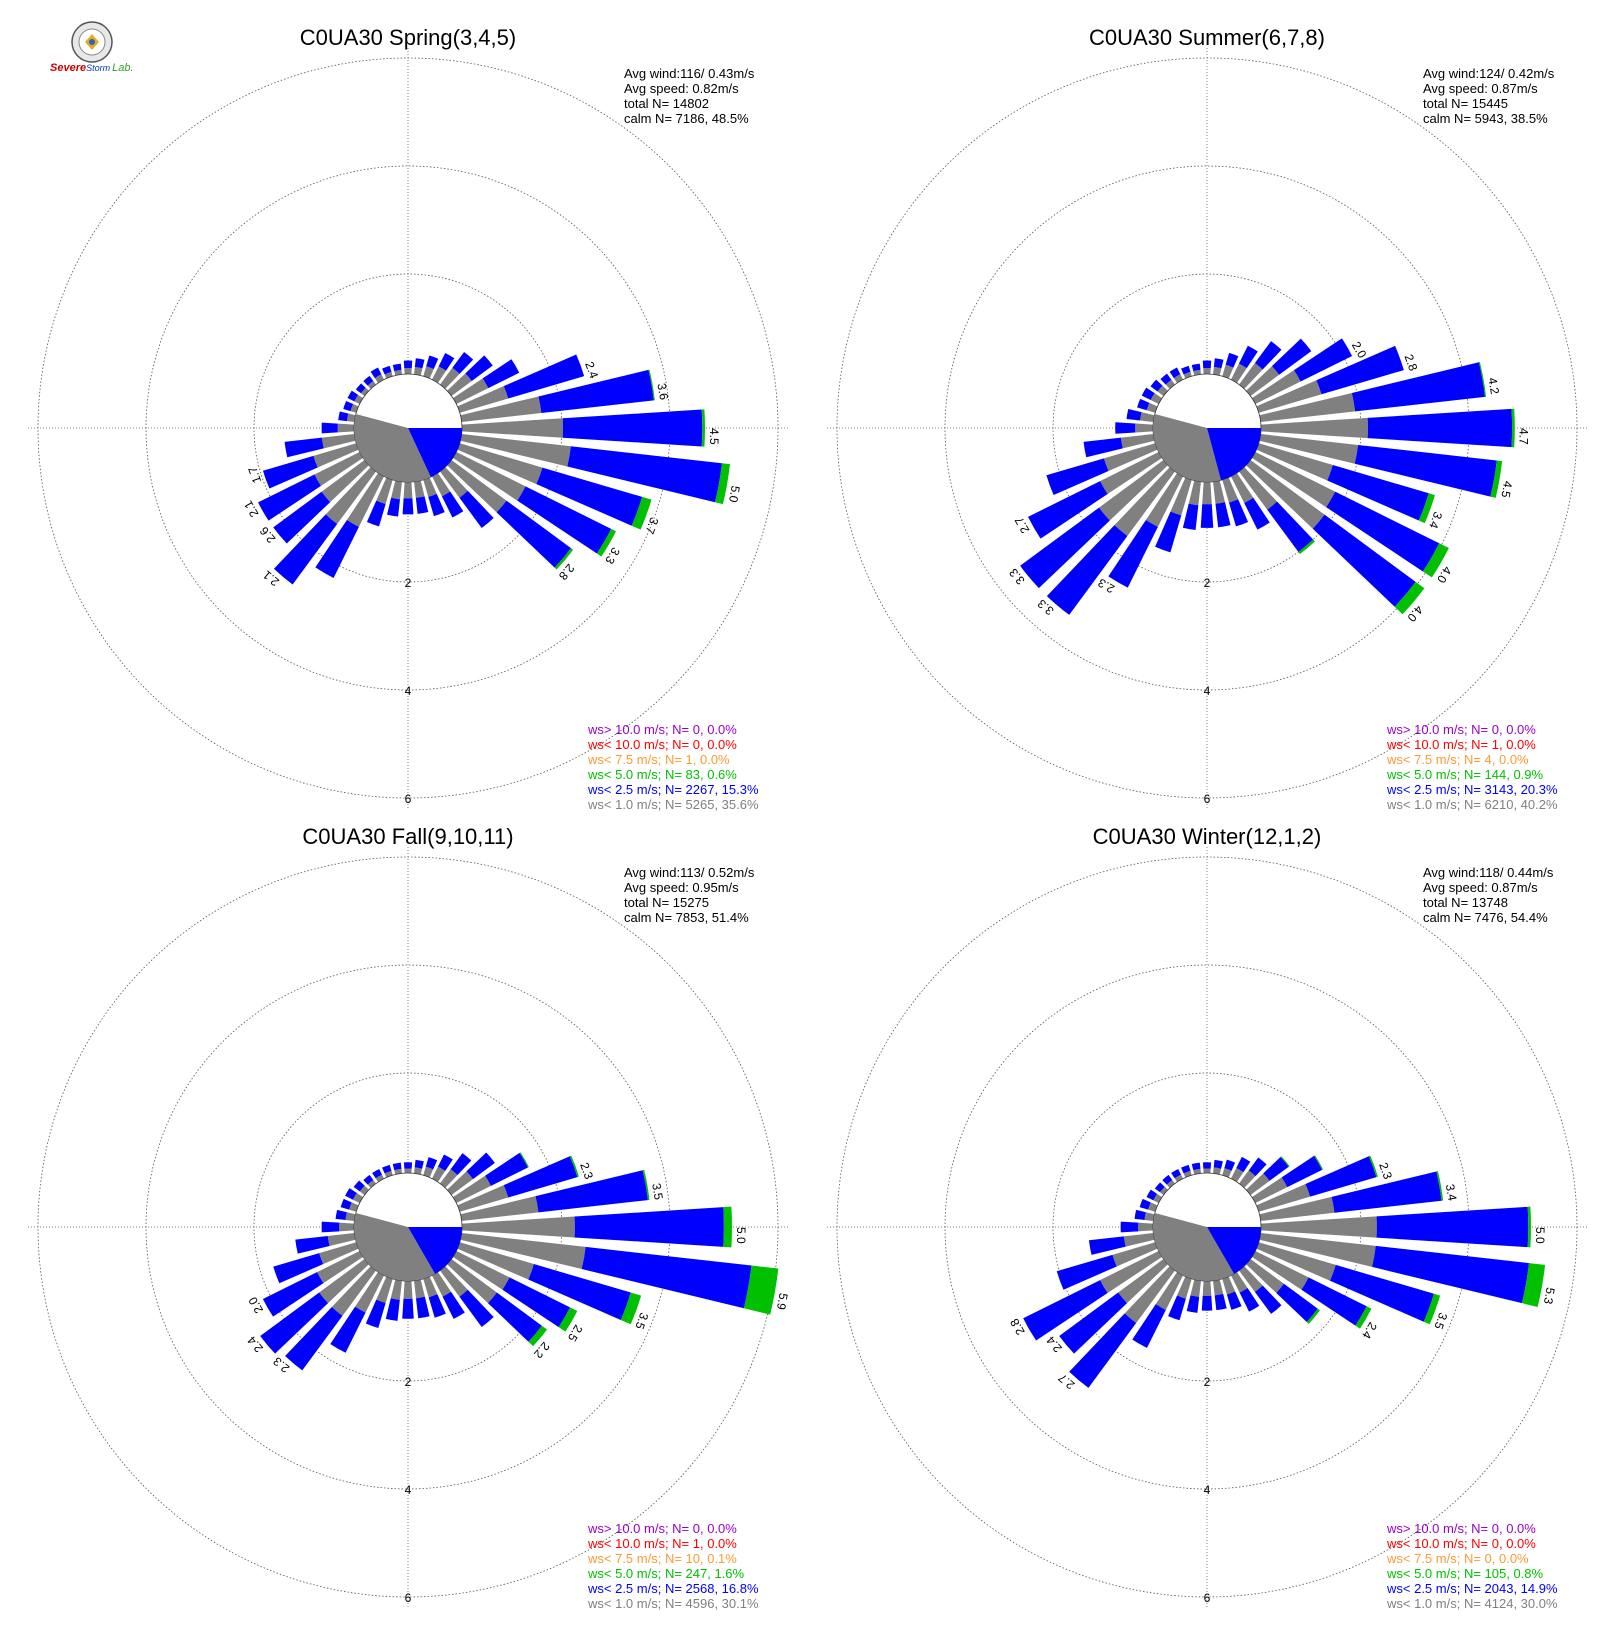 Image resolution: width=1620 pixels, height=1640 pixels. I want to click on legend-entry-4: ws< 2.5 m/s; N= 2267, 15.3%, so click(673, 789).